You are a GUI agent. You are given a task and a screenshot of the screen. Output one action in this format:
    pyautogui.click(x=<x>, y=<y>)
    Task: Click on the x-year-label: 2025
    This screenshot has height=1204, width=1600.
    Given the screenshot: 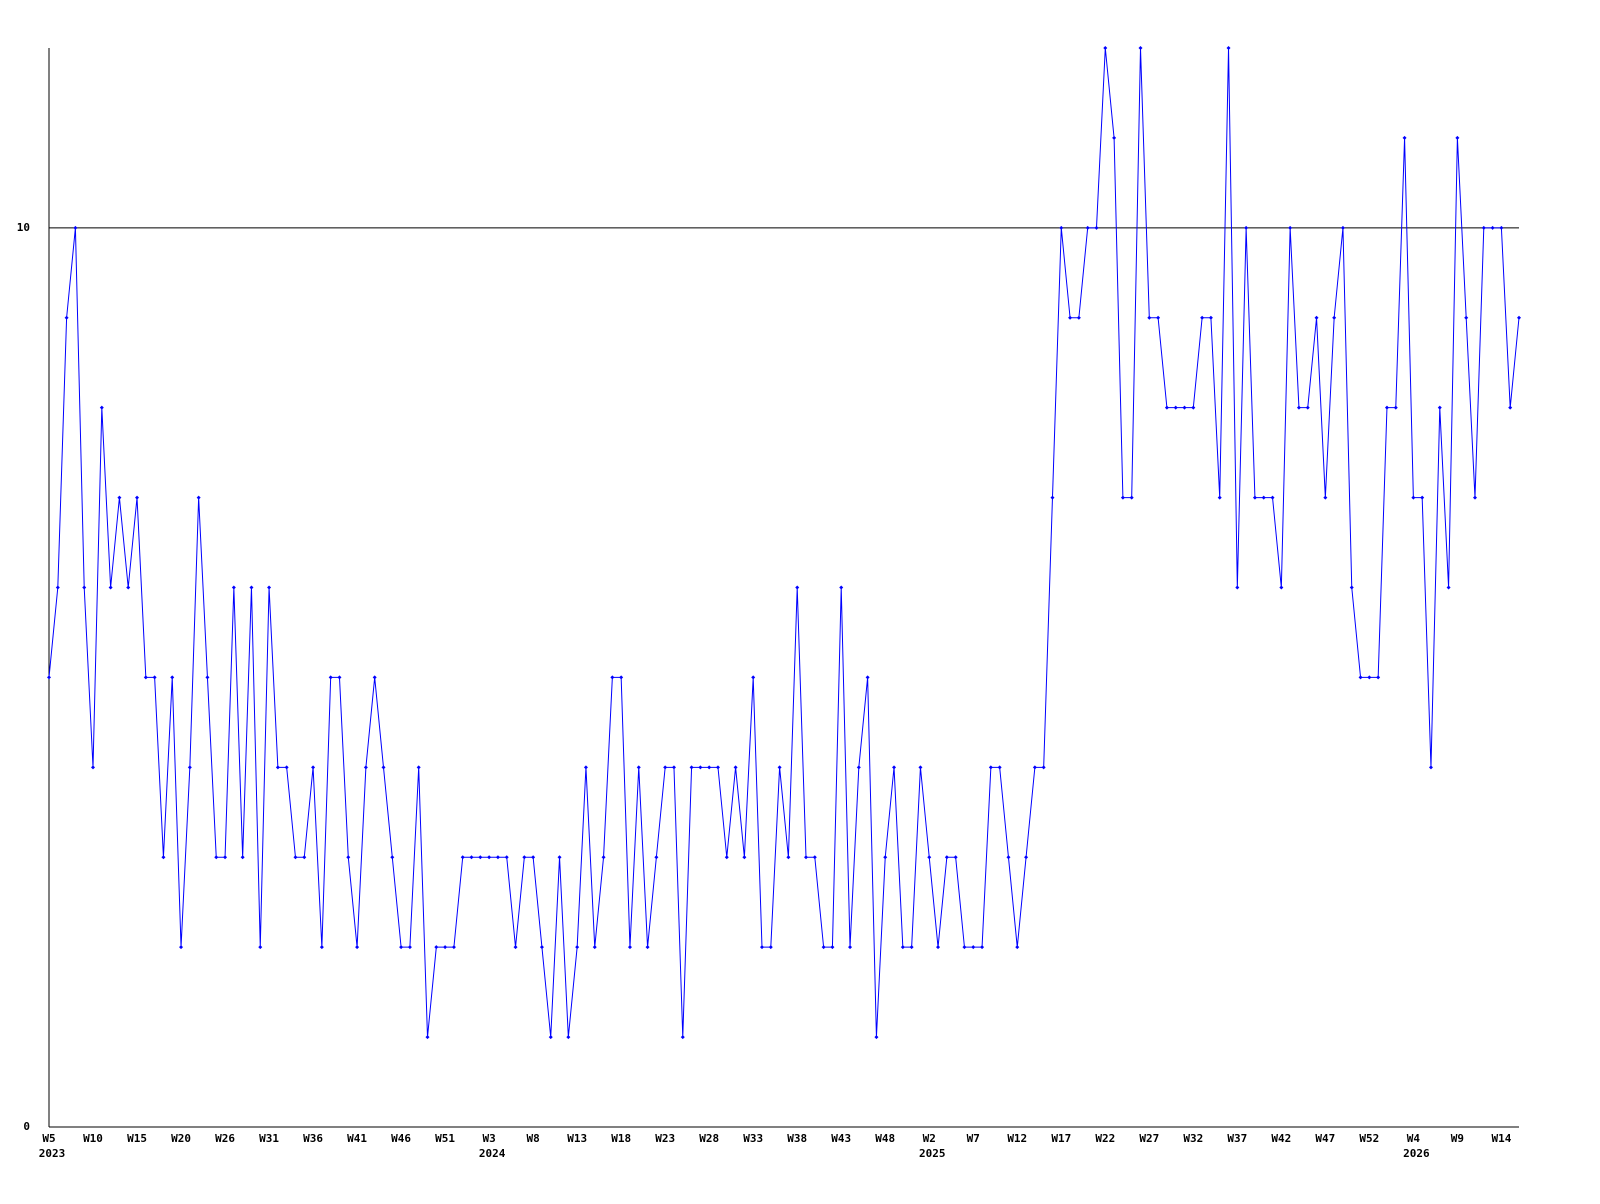 What is the action you would take?
    pyautogui.click(x=932, y=1153)
    